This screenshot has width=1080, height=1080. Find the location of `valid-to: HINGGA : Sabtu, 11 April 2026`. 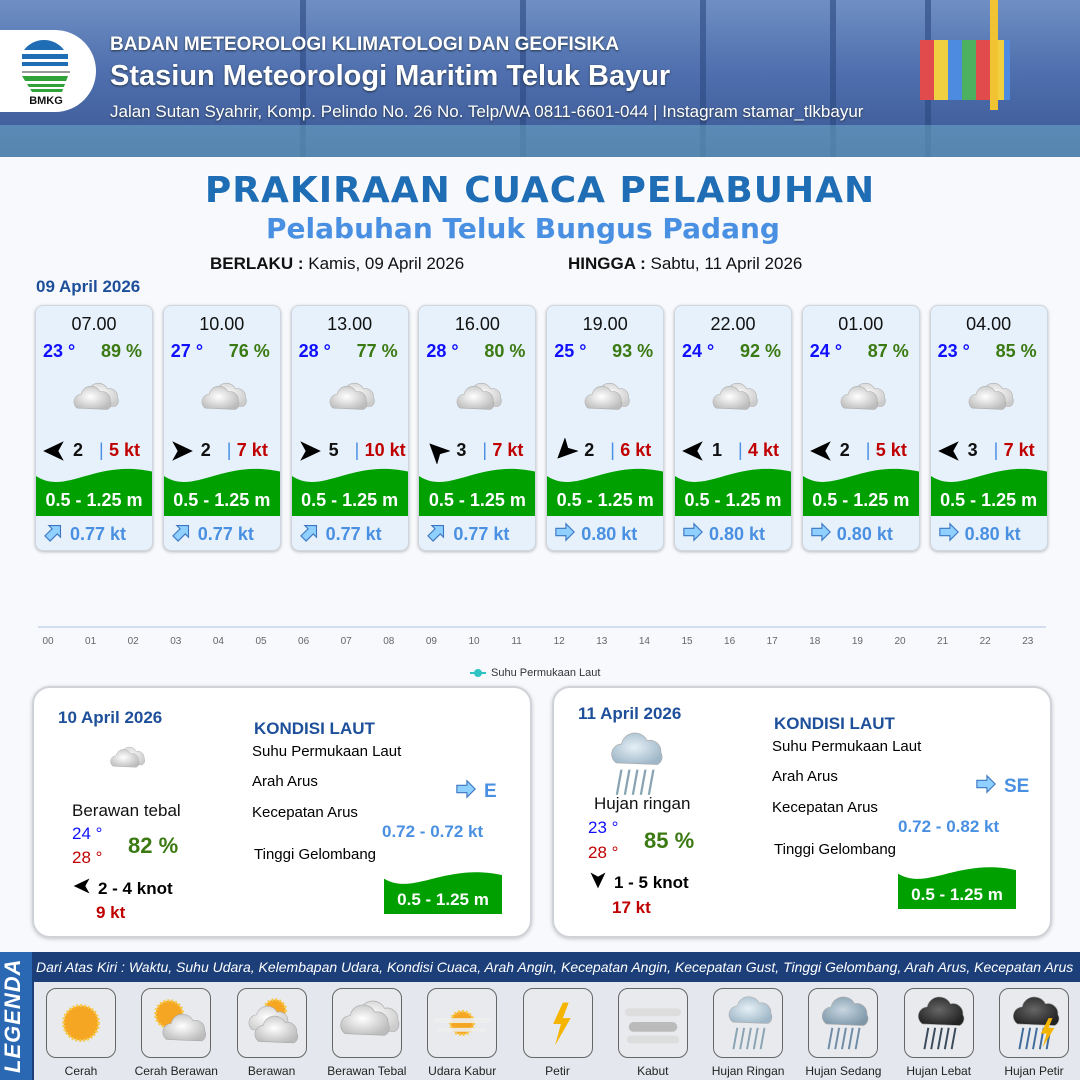

valid-to: HINGGA : Sabtu, 11 April 2026 is located at coordinates (685, 264).